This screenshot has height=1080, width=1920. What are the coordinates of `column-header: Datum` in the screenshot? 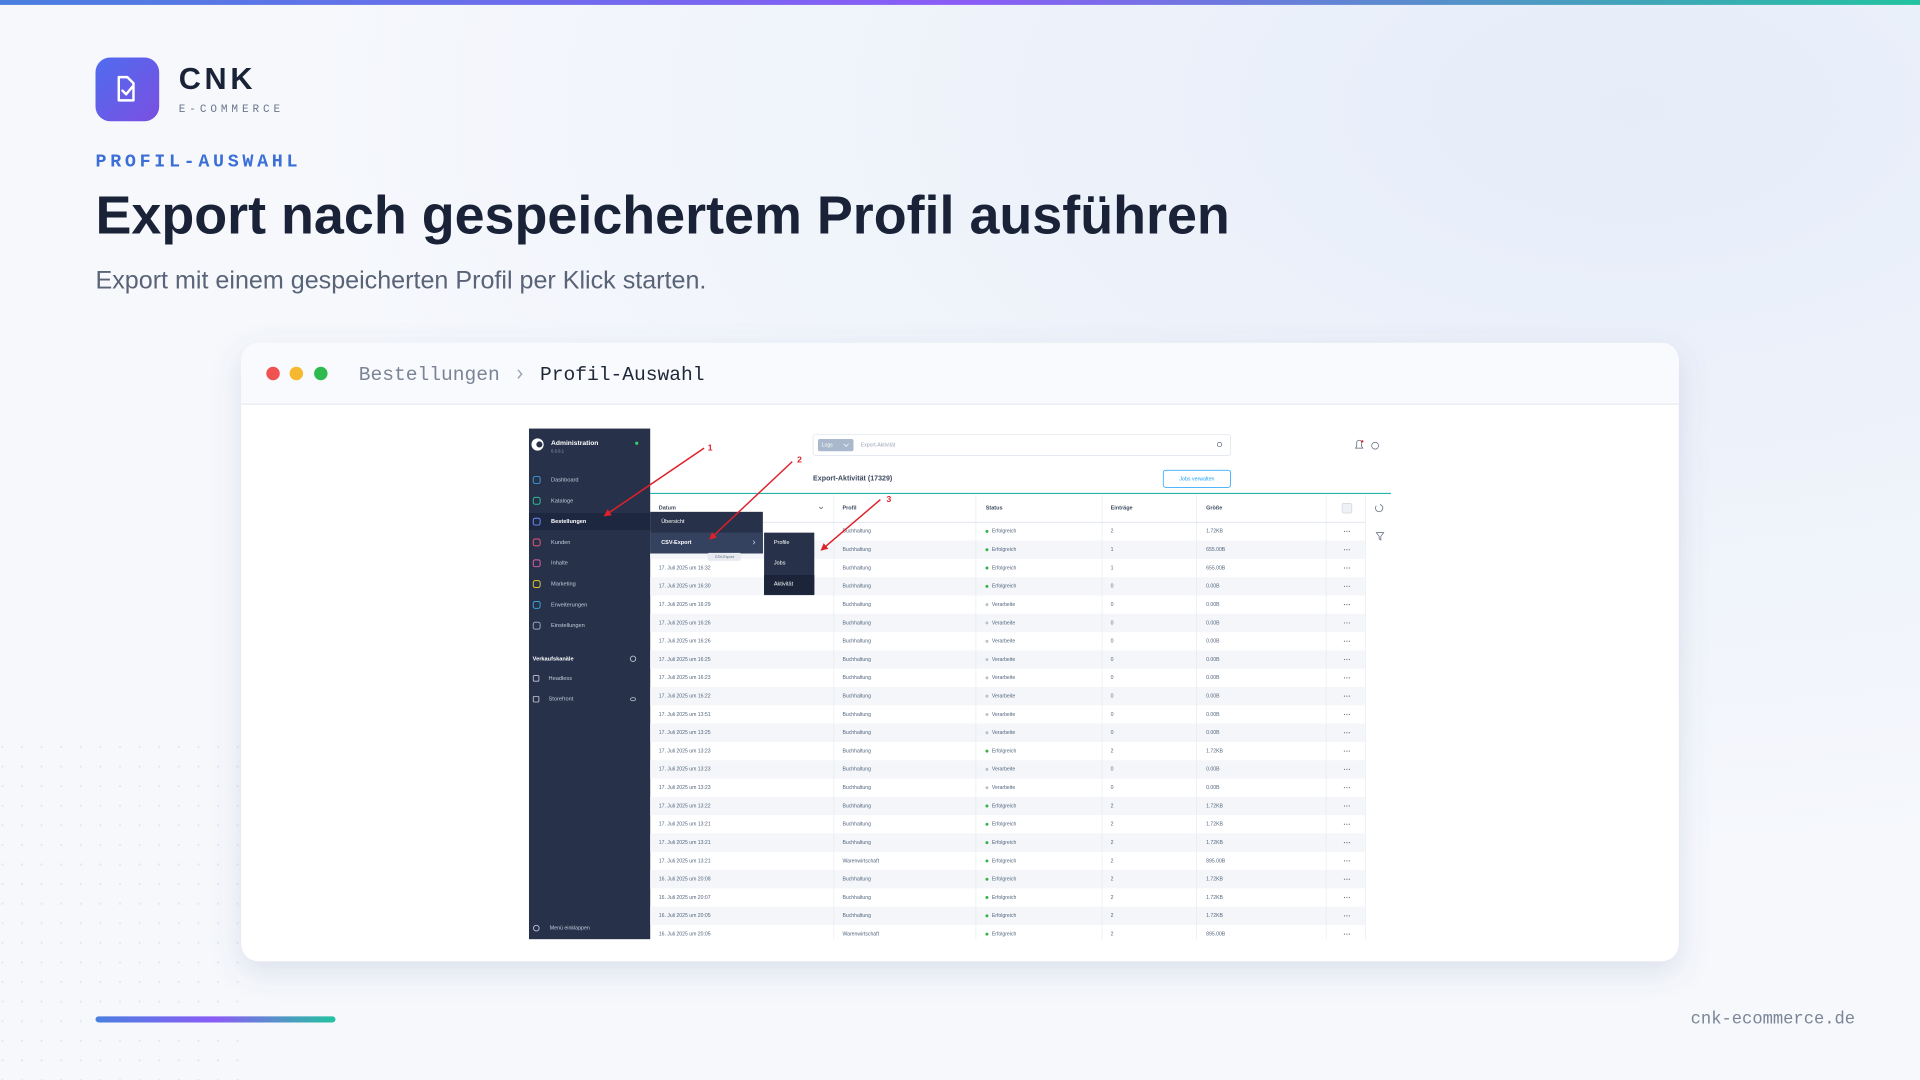 It's located at (667, 509).